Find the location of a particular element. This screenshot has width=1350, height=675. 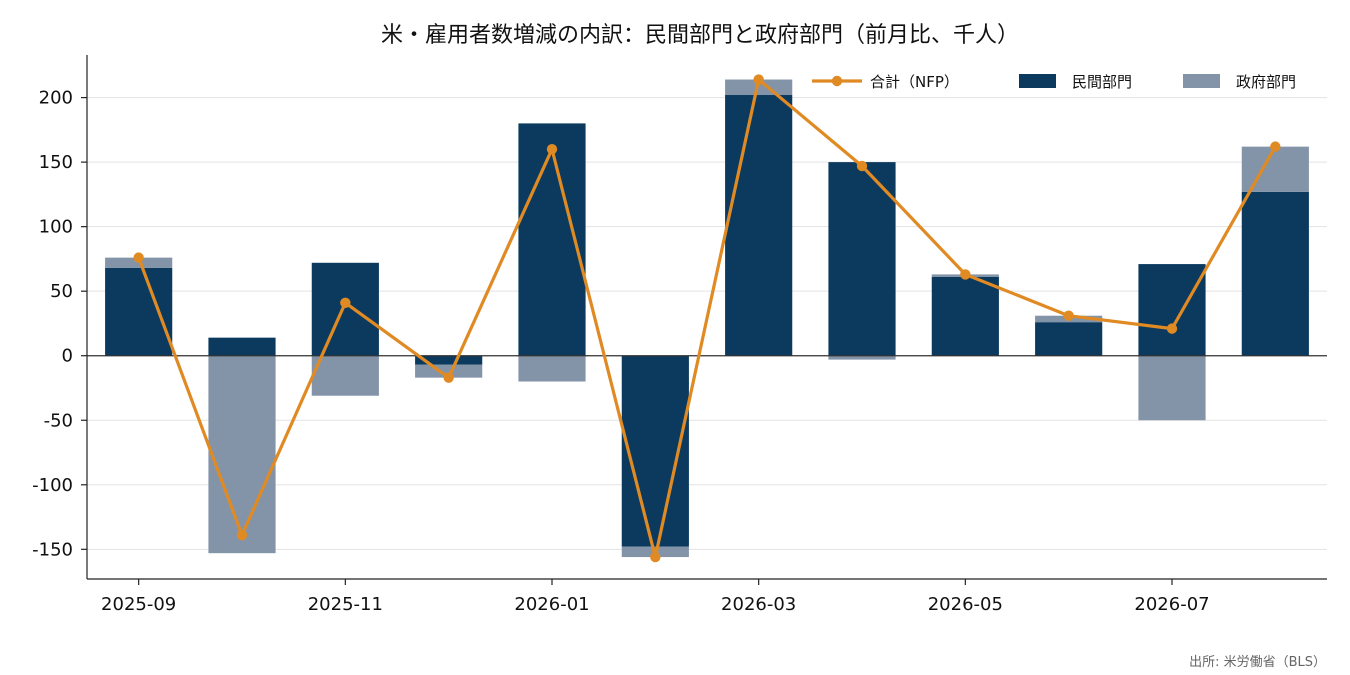

x-tick-label: 2026-07 is located at coordinates (1171, 604).